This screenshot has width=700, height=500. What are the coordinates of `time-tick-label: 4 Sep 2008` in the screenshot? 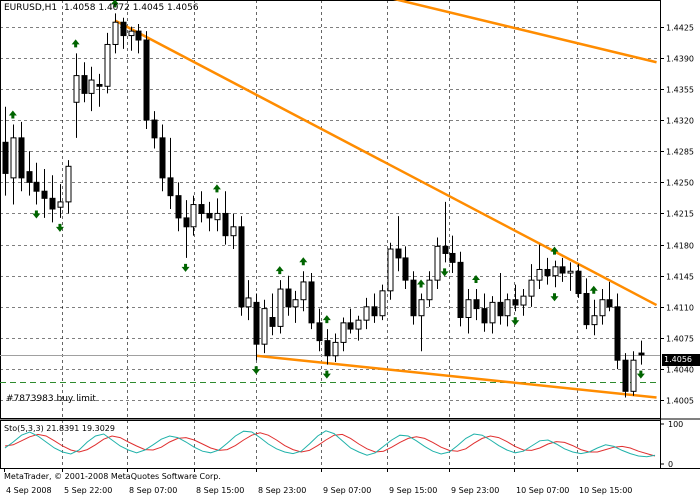 It's located at (29, 490).